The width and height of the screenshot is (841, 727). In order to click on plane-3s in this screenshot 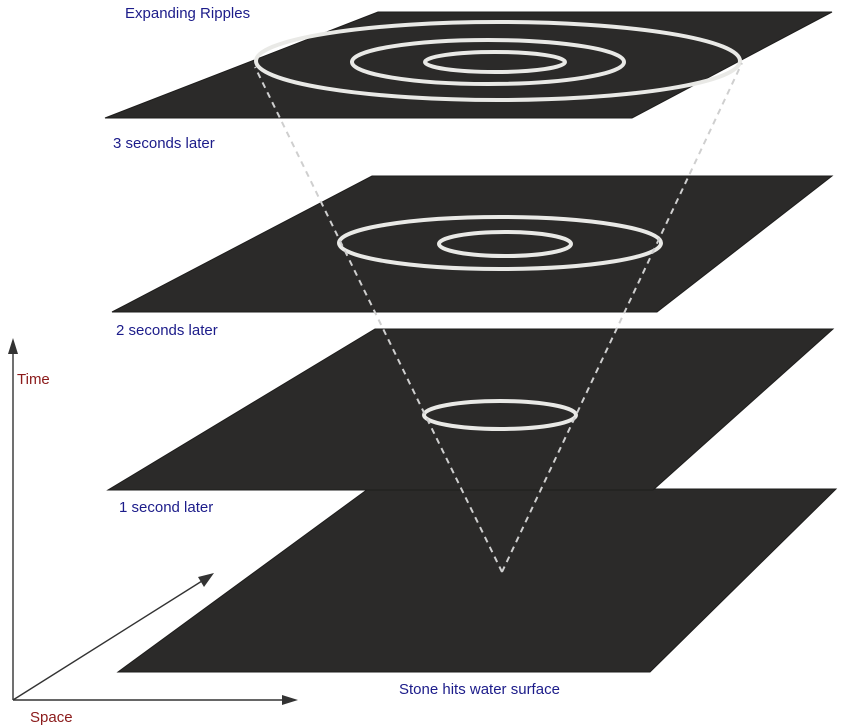, I will do `click(468, 65)`.